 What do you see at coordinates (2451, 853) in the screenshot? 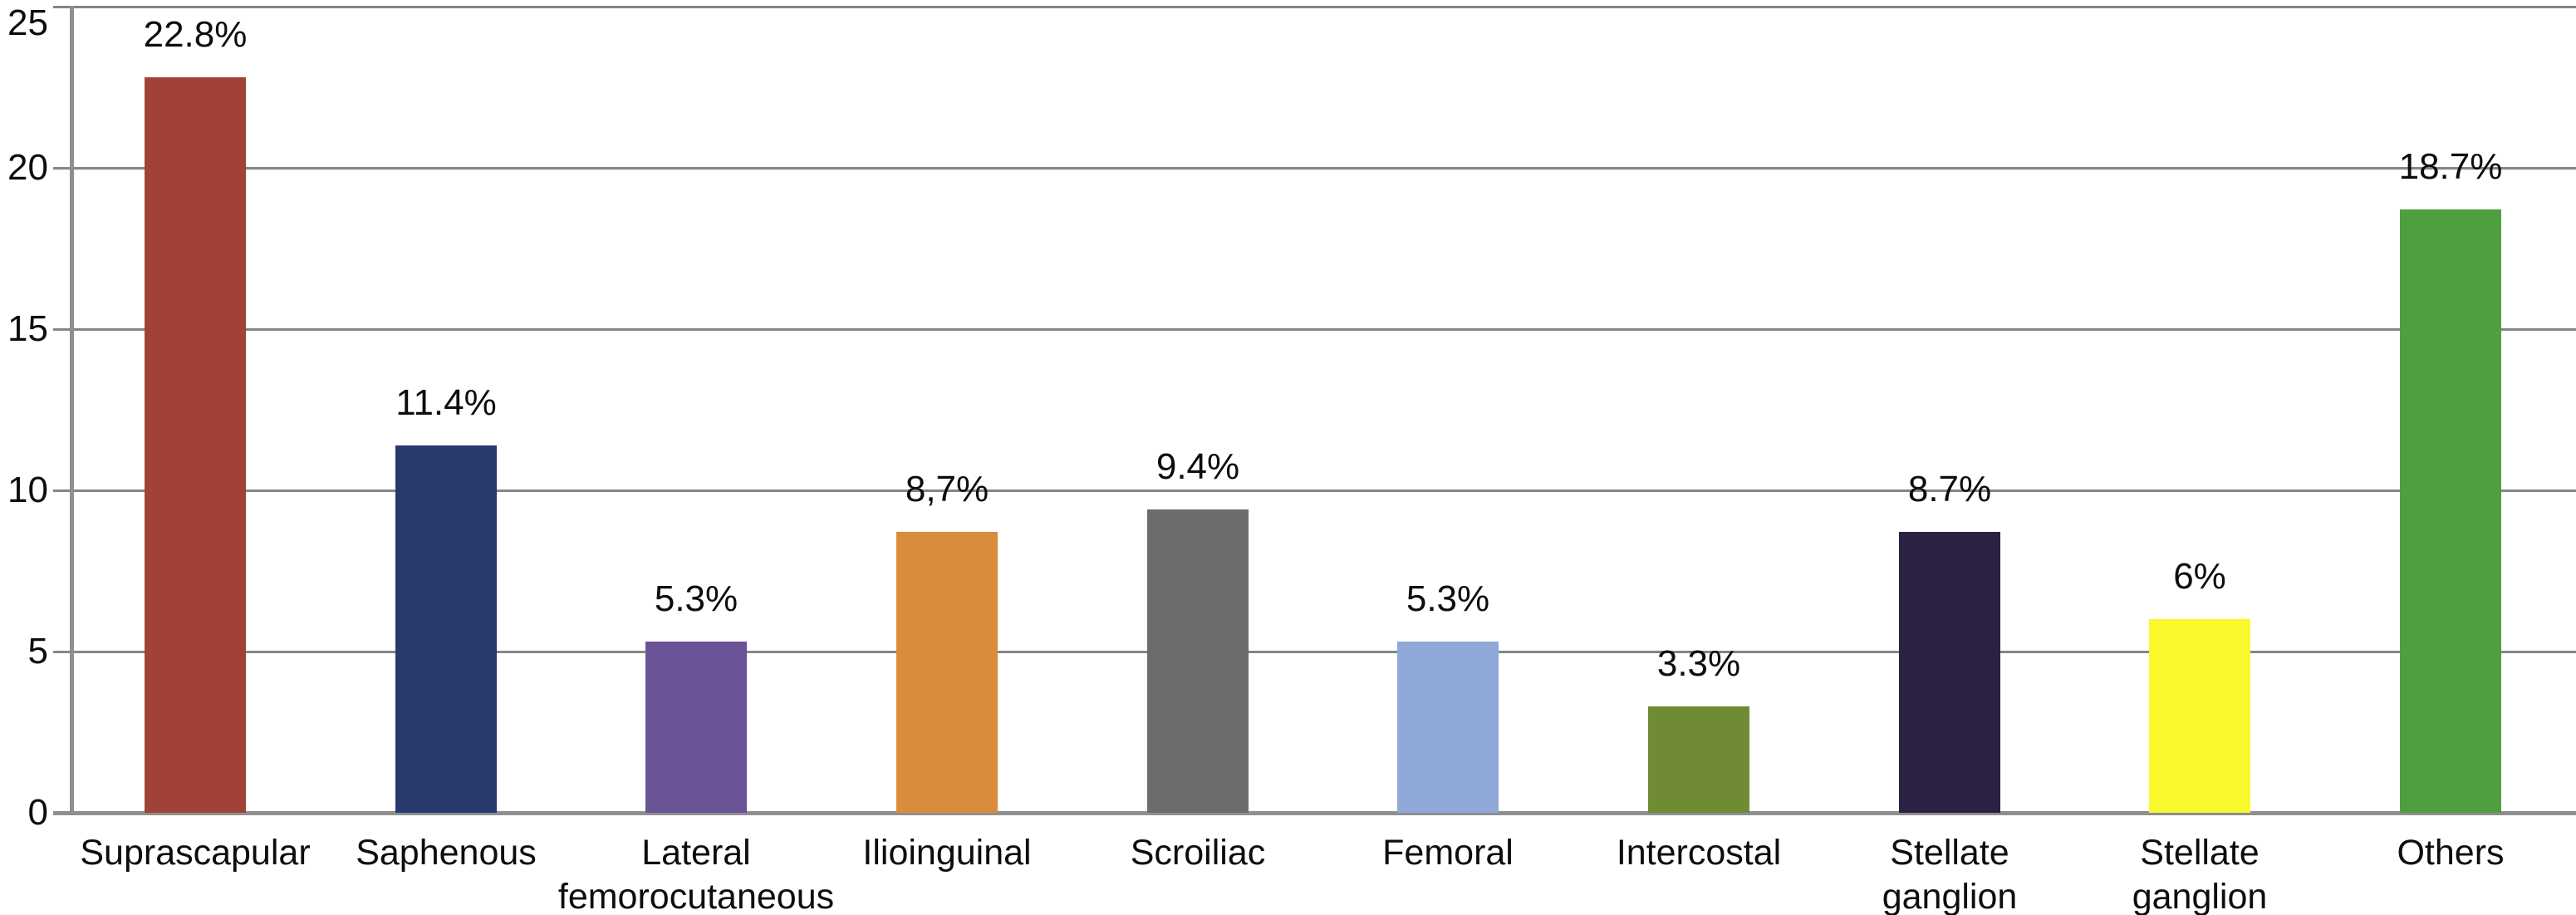
I see `category-label-10: Others` at bounding box center [2451, 853].